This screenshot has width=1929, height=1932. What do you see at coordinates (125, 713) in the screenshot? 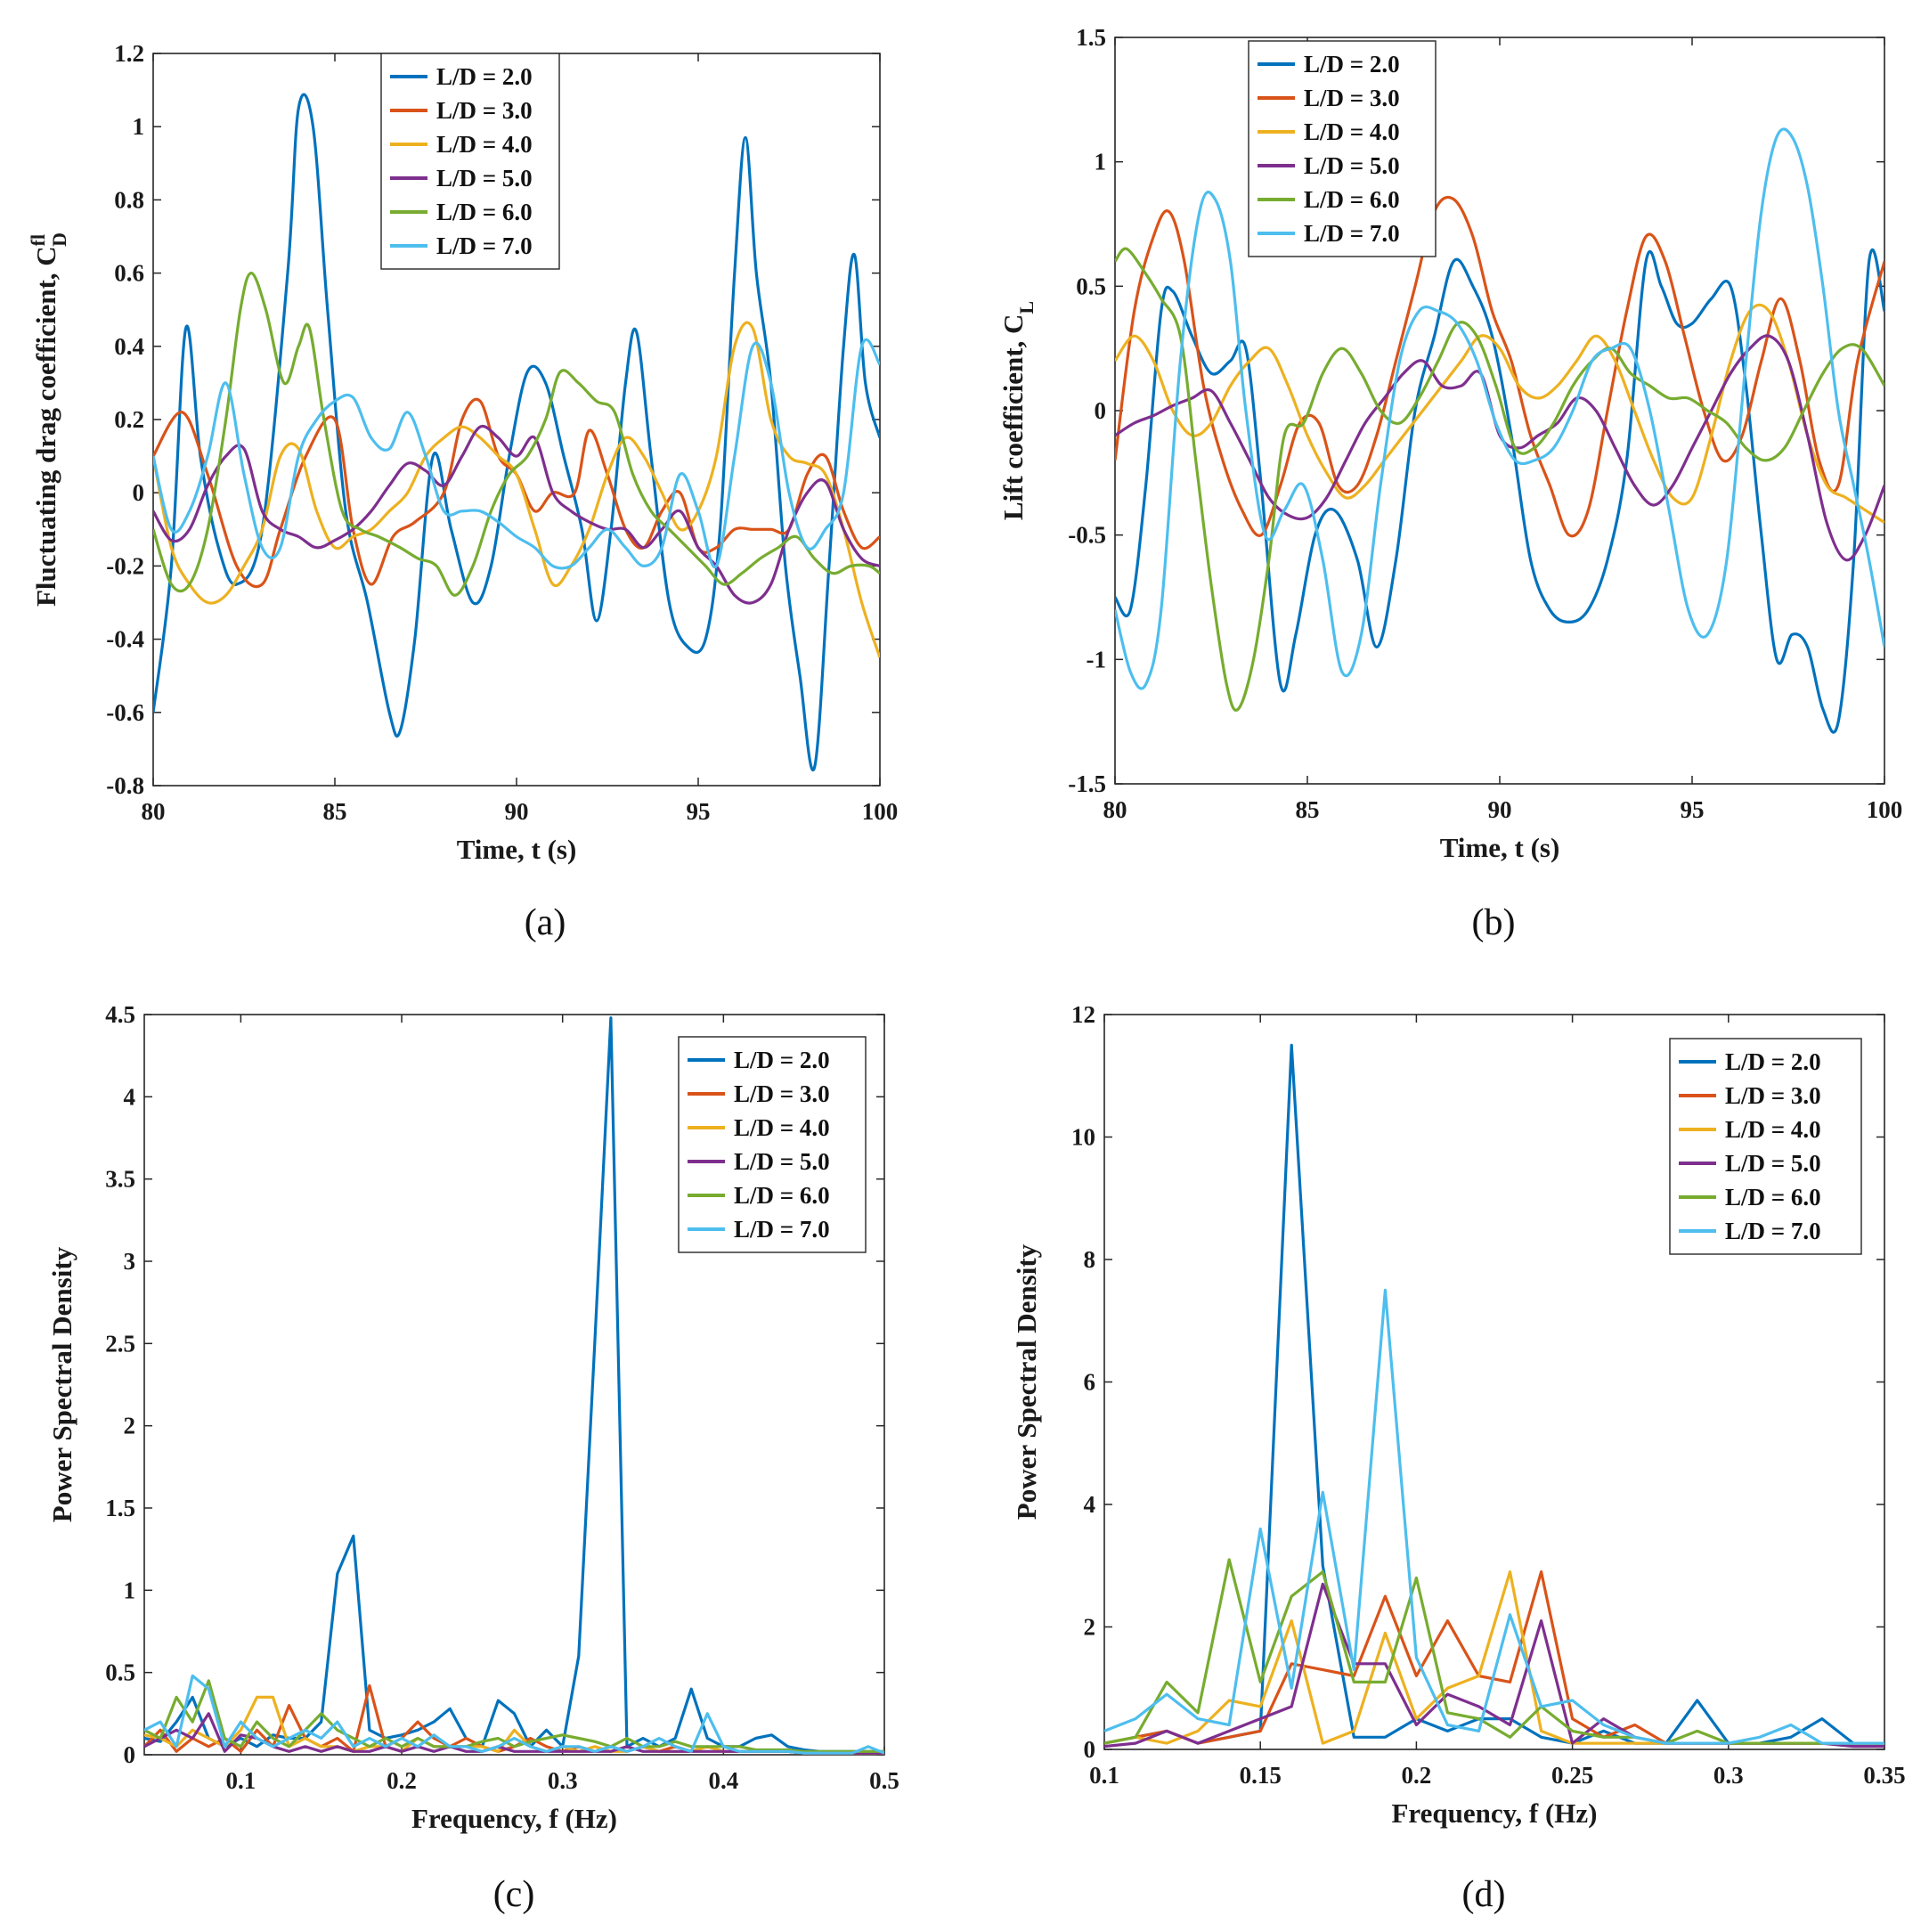
I see `y-tick-label: -0.6` at bounding box center [125, 713].